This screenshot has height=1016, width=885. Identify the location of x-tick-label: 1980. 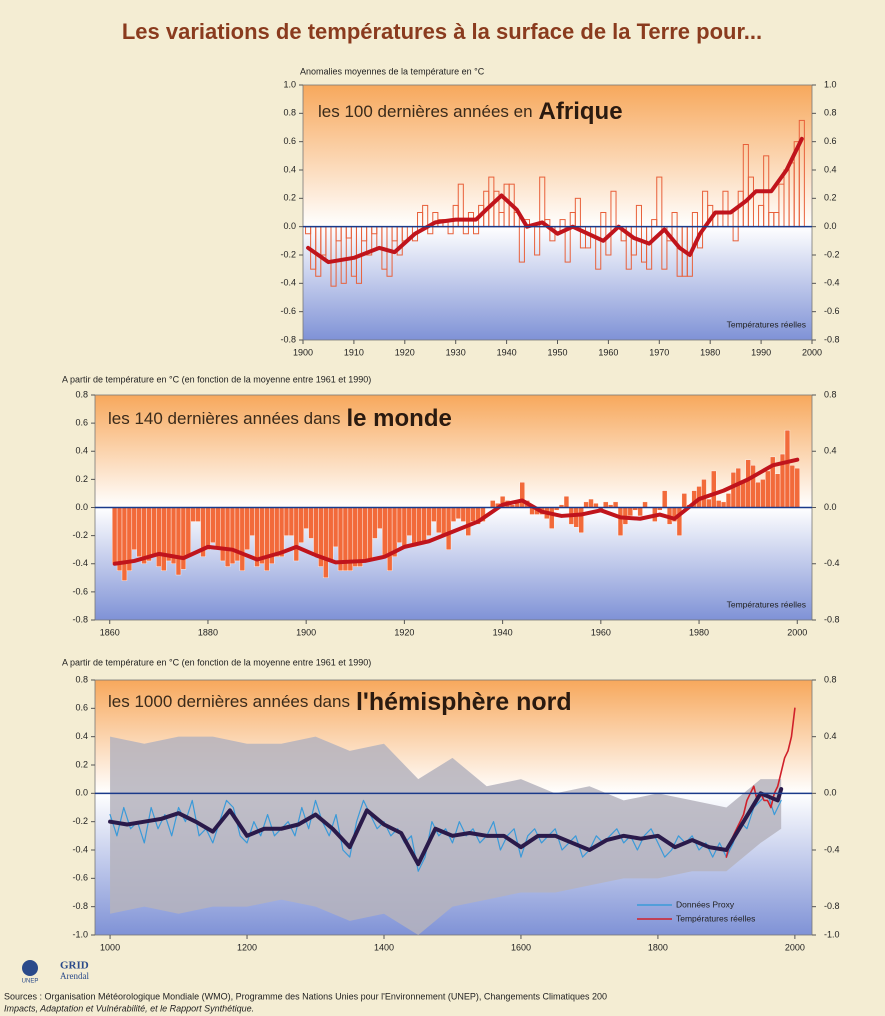
(699, 632).